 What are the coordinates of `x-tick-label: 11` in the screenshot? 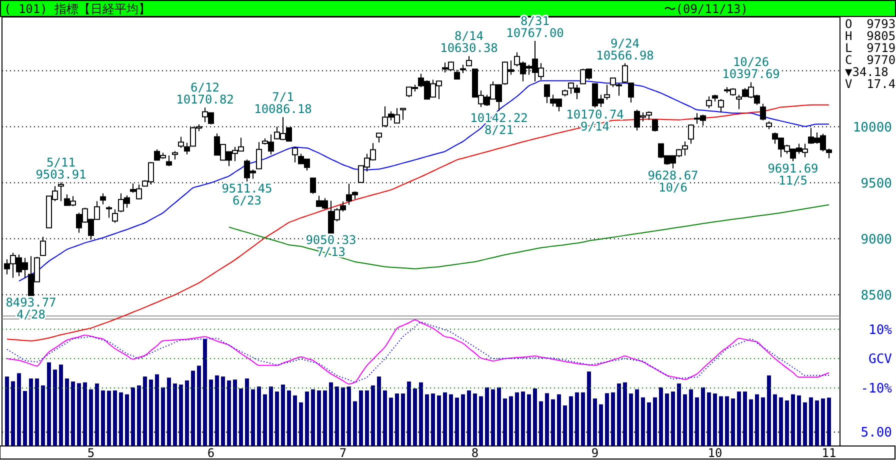 It's located at (829, 453).